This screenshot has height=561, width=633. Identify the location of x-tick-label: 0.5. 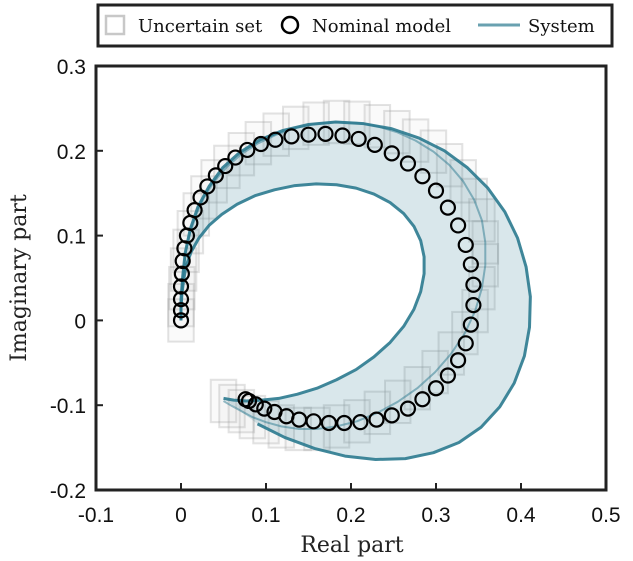
(605, 515).